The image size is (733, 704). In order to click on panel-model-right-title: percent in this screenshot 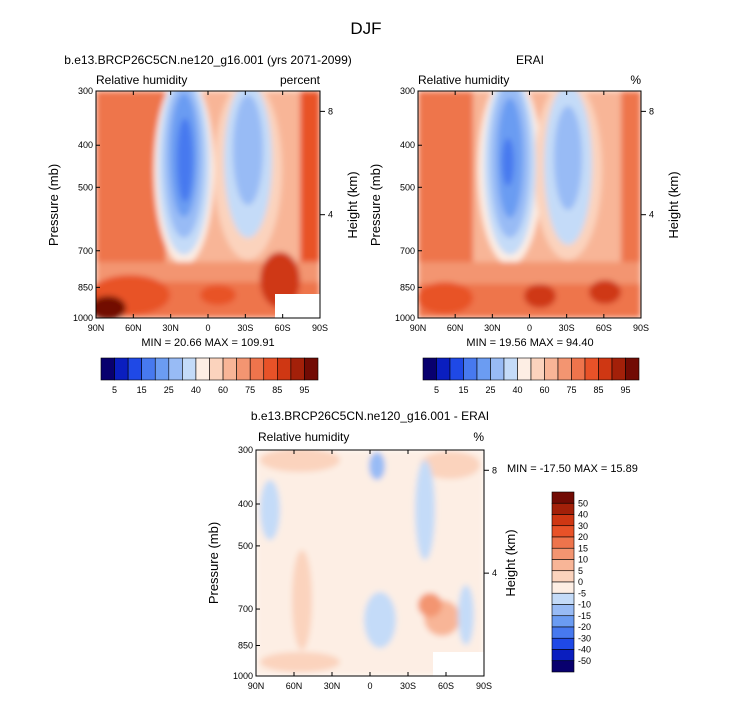, I will do `click(300, 80)`.